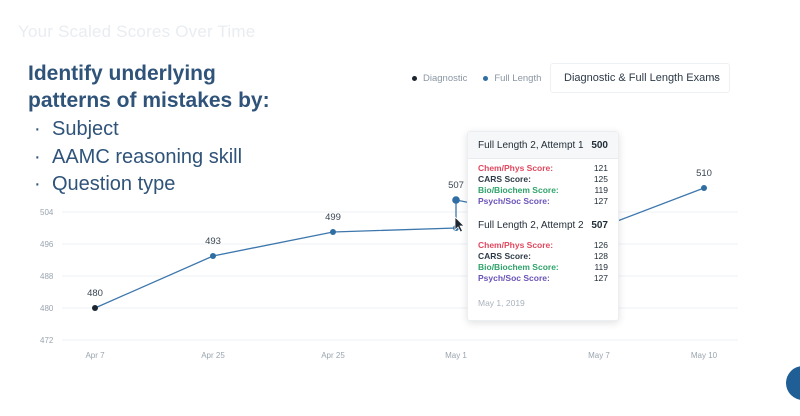 The width and height of the screenshot is (800, 416). I want to click on data-label: 480, so click(95, 293).